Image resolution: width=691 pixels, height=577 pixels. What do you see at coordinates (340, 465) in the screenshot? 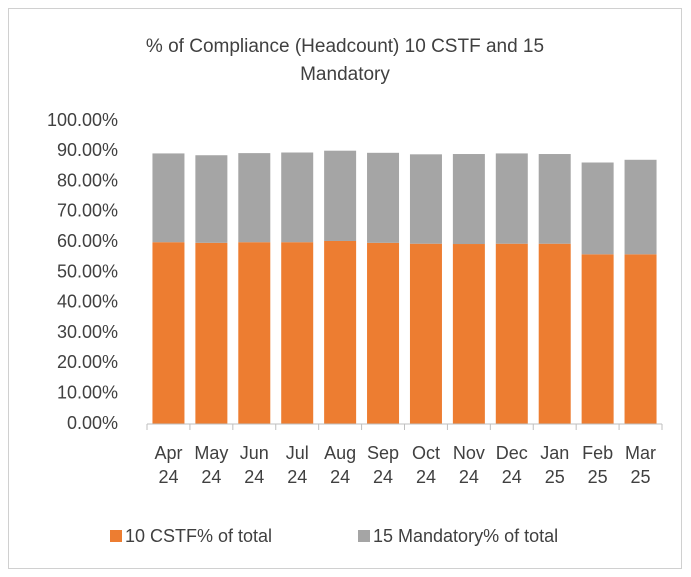
I see `x-tick-label: Aug 24` at bounding box center [340, 465].